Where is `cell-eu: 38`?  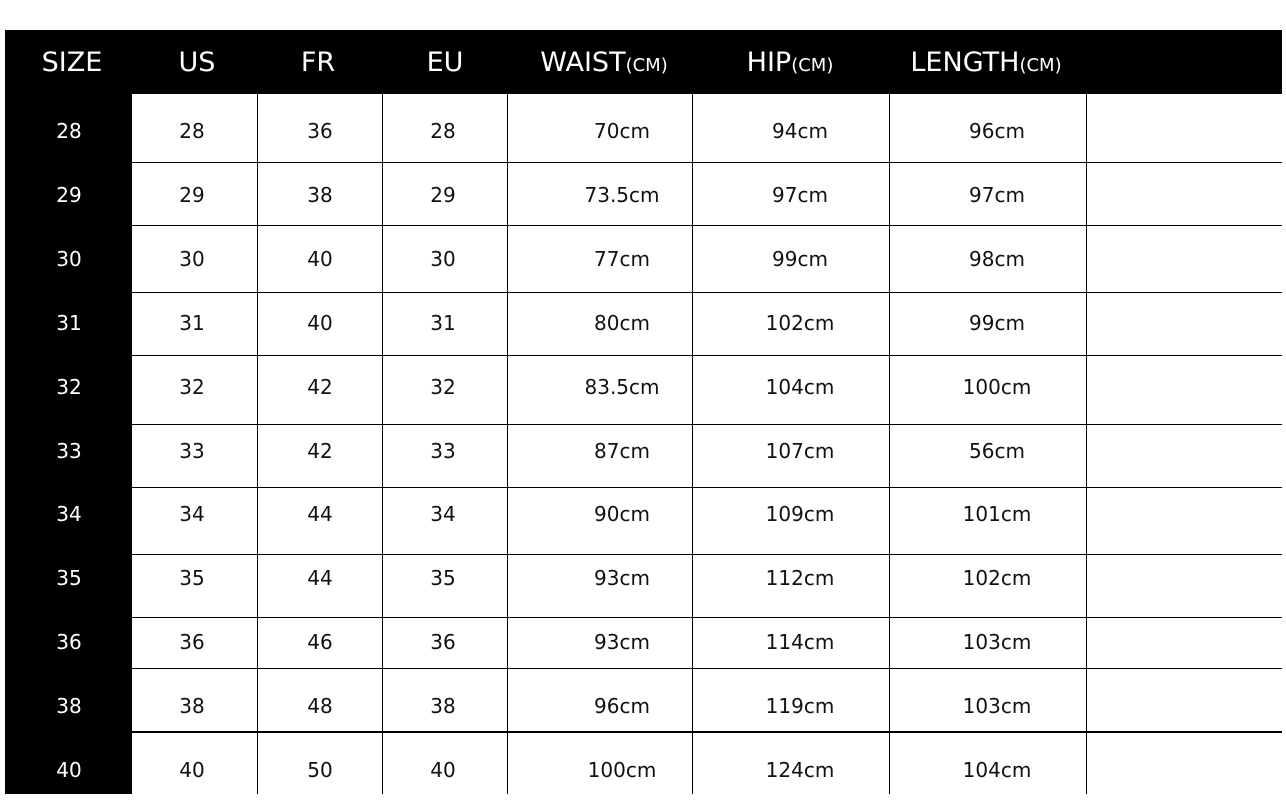
cell-eu: 38 is located at coordinates (443, 706).